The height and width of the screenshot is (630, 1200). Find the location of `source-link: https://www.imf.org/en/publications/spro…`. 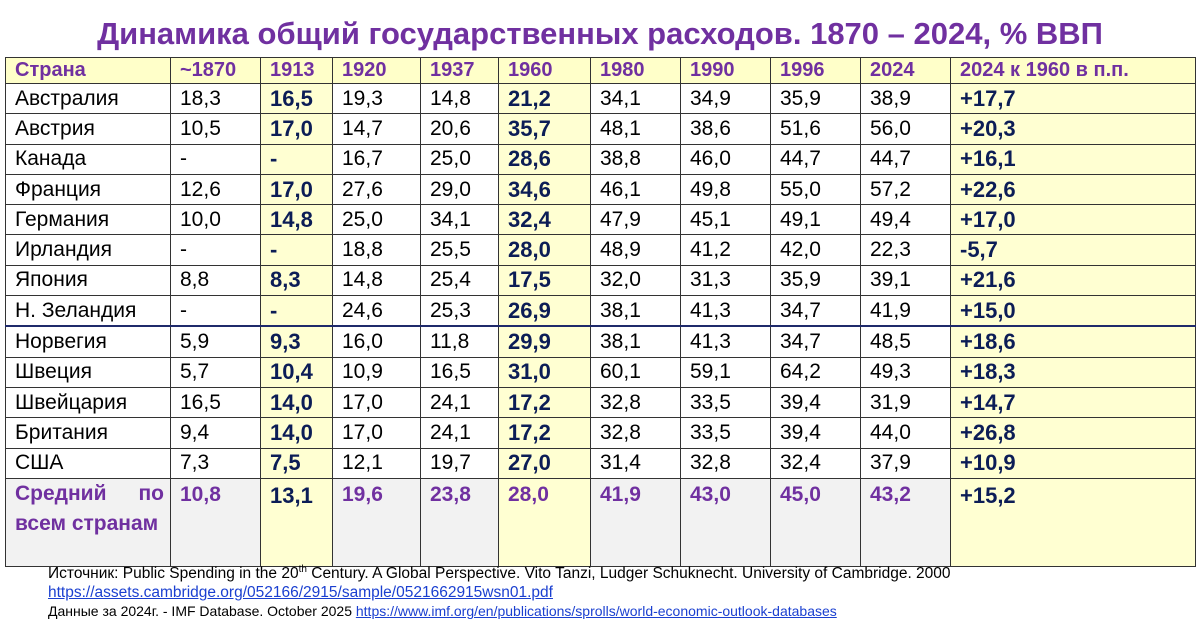

source-link: https://www.imf.org/en/publications/spro… is located at coordinates (596, 611).